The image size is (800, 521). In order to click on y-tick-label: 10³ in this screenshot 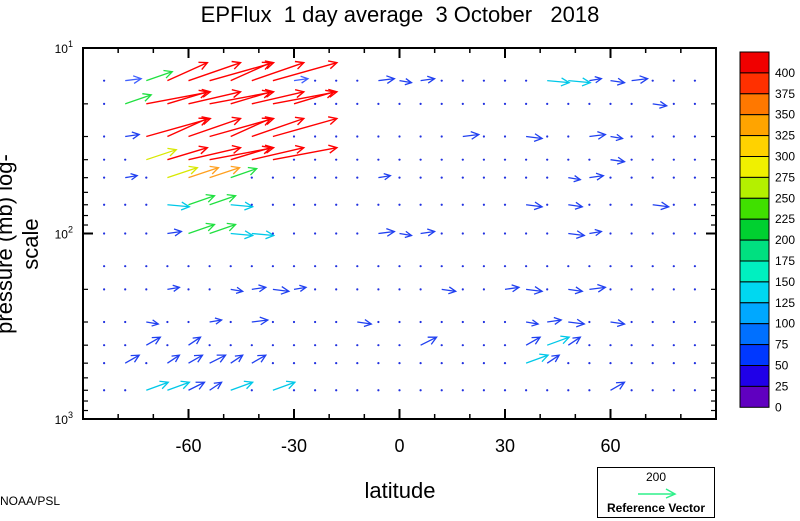, I will do `click(64, 418)`.